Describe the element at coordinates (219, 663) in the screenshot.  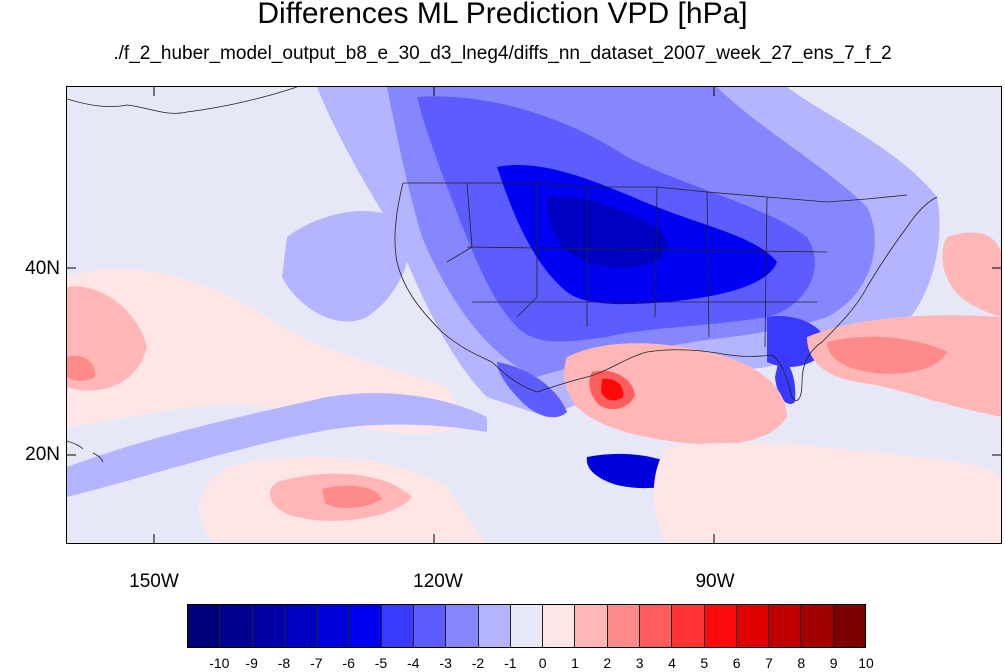
I see `colorbar-label: -10` at that location.